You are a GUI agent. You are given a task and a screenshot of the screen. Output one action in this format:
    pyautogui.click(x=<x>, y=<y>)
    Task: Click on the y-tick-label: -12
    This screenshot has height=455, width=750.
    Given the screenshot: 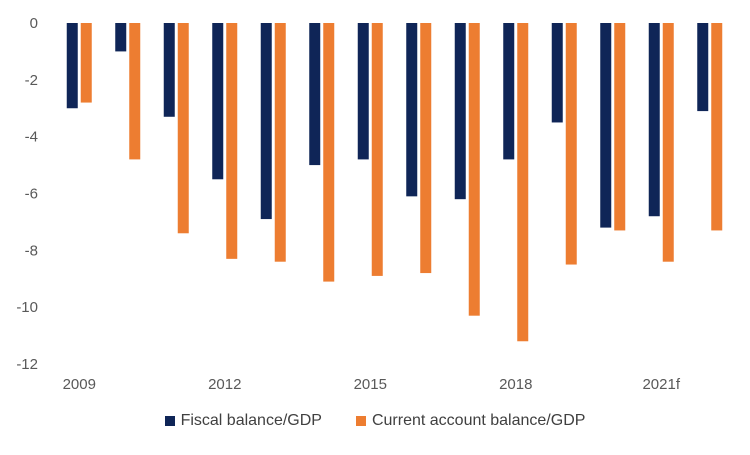 What is the action you would take?
    pyautogui.click(x=27, y=364)
    